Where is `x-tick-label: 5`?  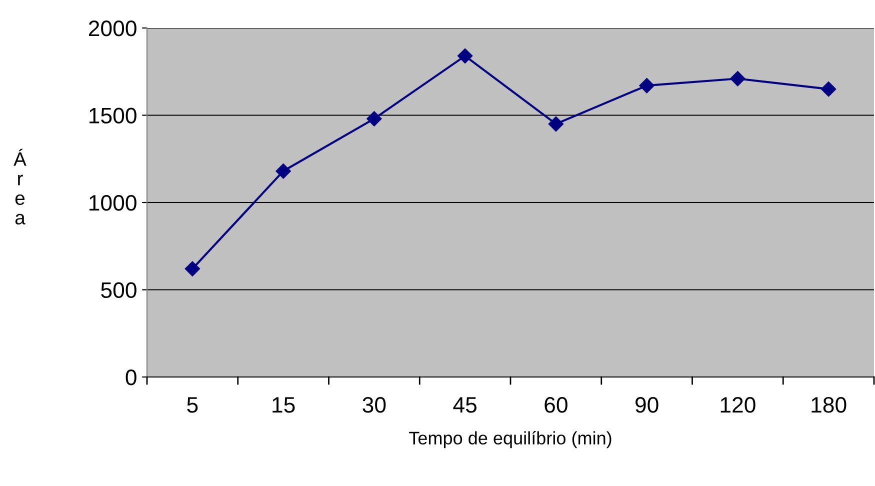 x-tick-label: 5 is located at coordinates (192, 405).